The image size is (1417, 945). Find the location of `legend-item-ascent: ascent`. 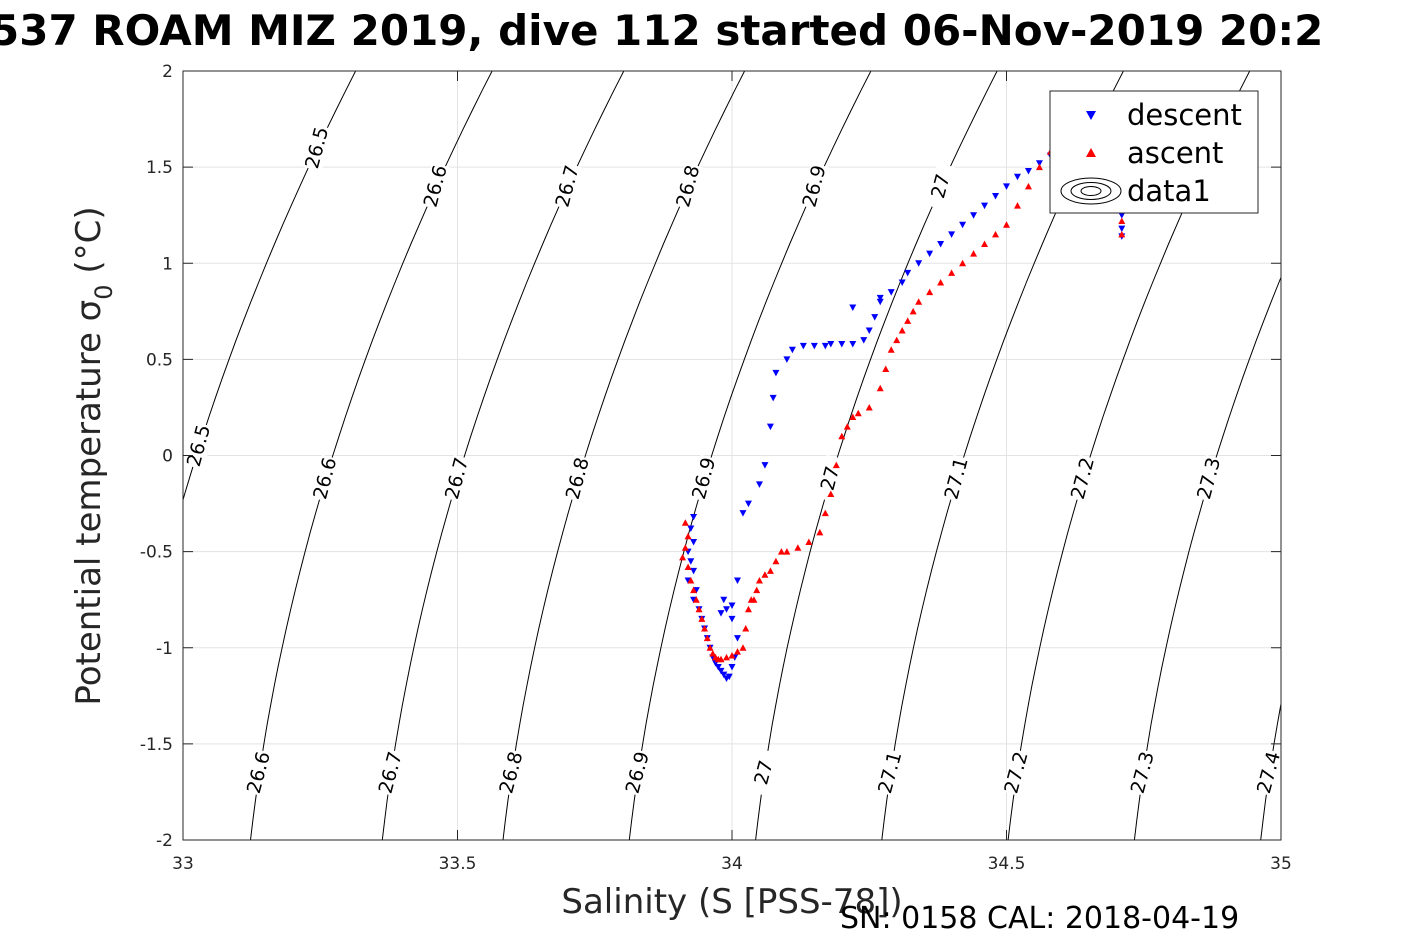

legend-item-ascent: ascent is located at coordinates (1154, 153).